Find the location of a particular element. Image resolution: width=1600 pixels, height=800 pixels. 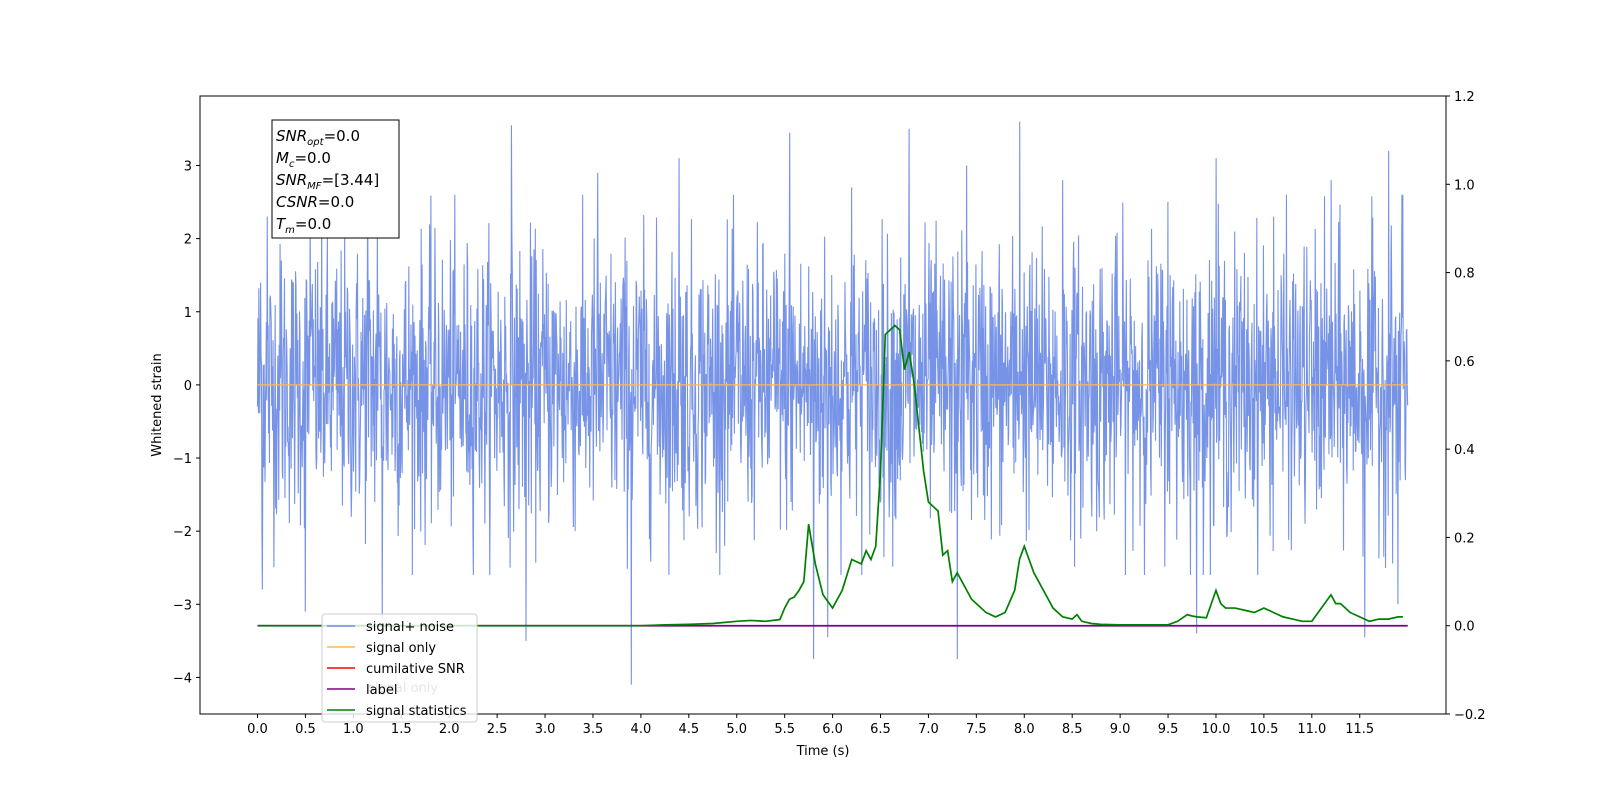

y-tick-label: 3 is located at coordinates (188, 166).